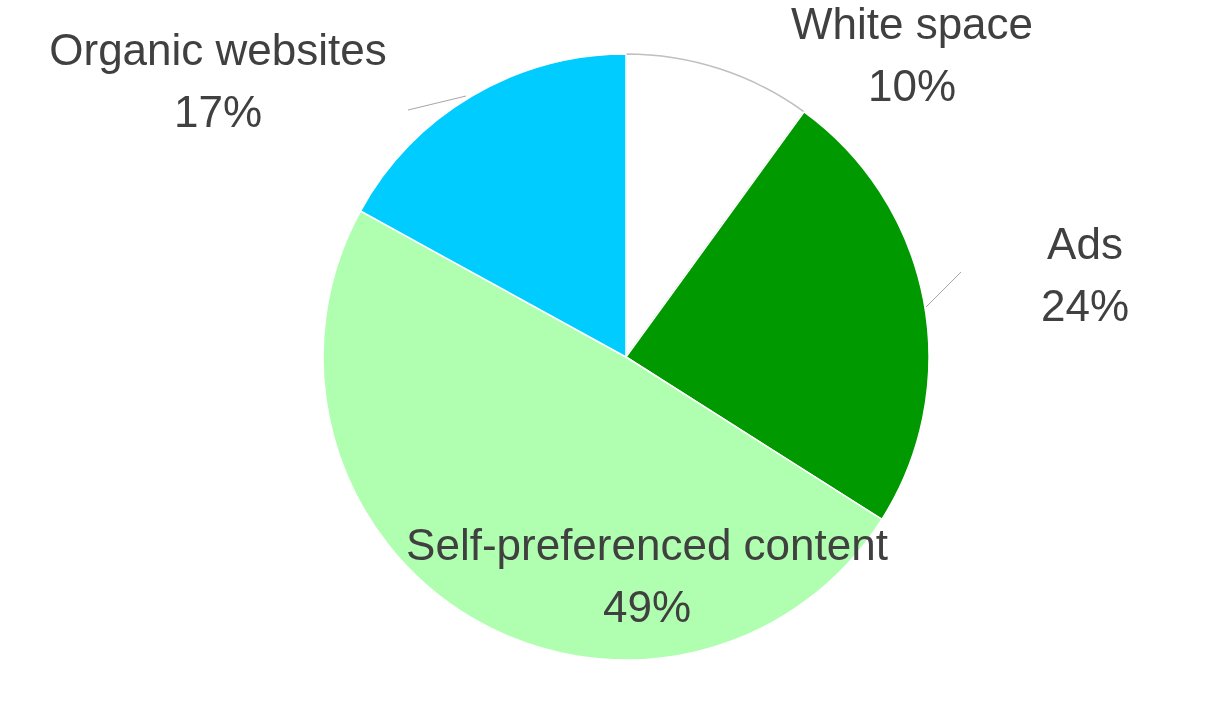  I want to click on data-label: 17%, so click(218, 111).